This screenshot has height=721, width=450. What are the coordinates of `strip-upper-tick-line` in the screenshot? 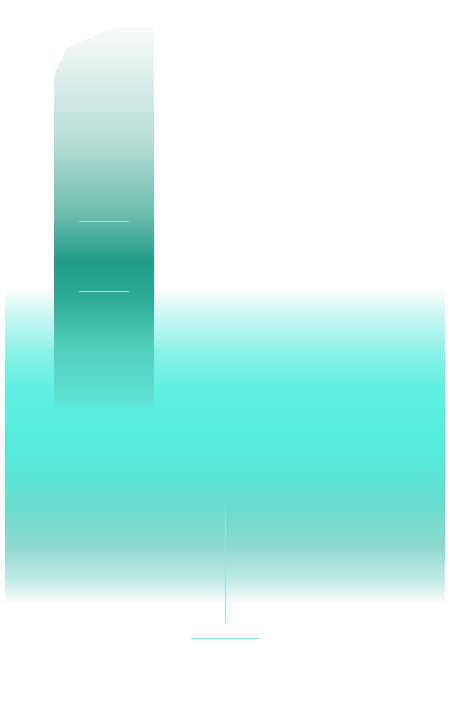 It's located at (104, 221).